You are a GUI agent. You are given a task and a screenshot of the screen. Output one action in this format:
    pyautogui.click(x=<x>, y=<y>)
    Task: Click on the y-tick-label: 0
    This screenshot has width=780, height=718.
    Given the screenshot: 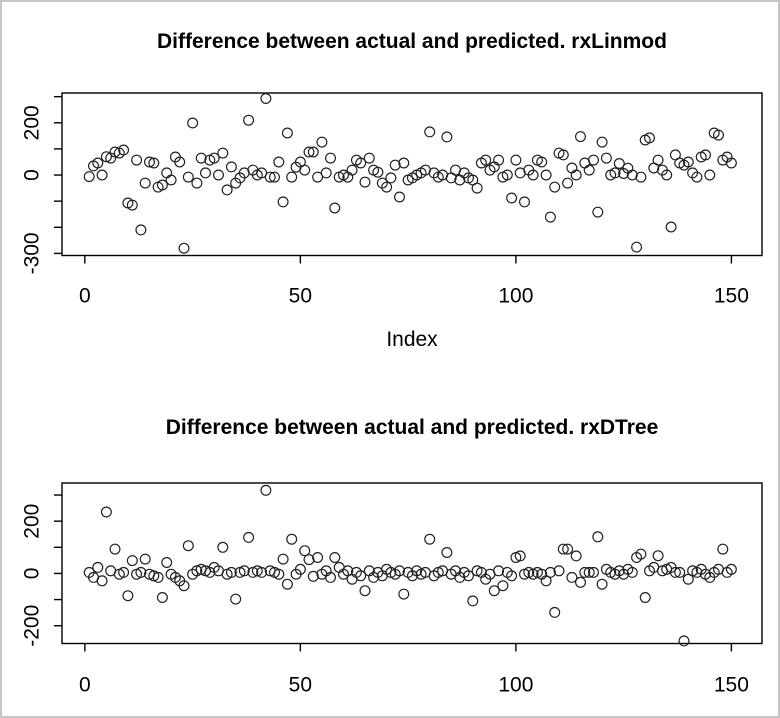 What is the action you would take?
    pyautogui.click(x=31, y=175)
    